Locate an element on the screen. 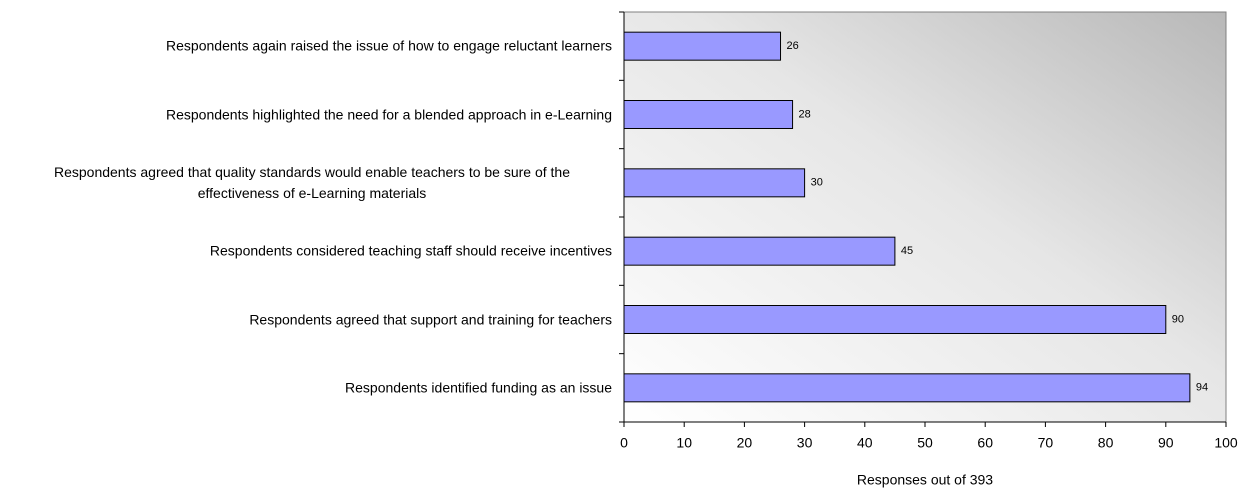  data-label: 90 is located at coordinates (1178, 319).